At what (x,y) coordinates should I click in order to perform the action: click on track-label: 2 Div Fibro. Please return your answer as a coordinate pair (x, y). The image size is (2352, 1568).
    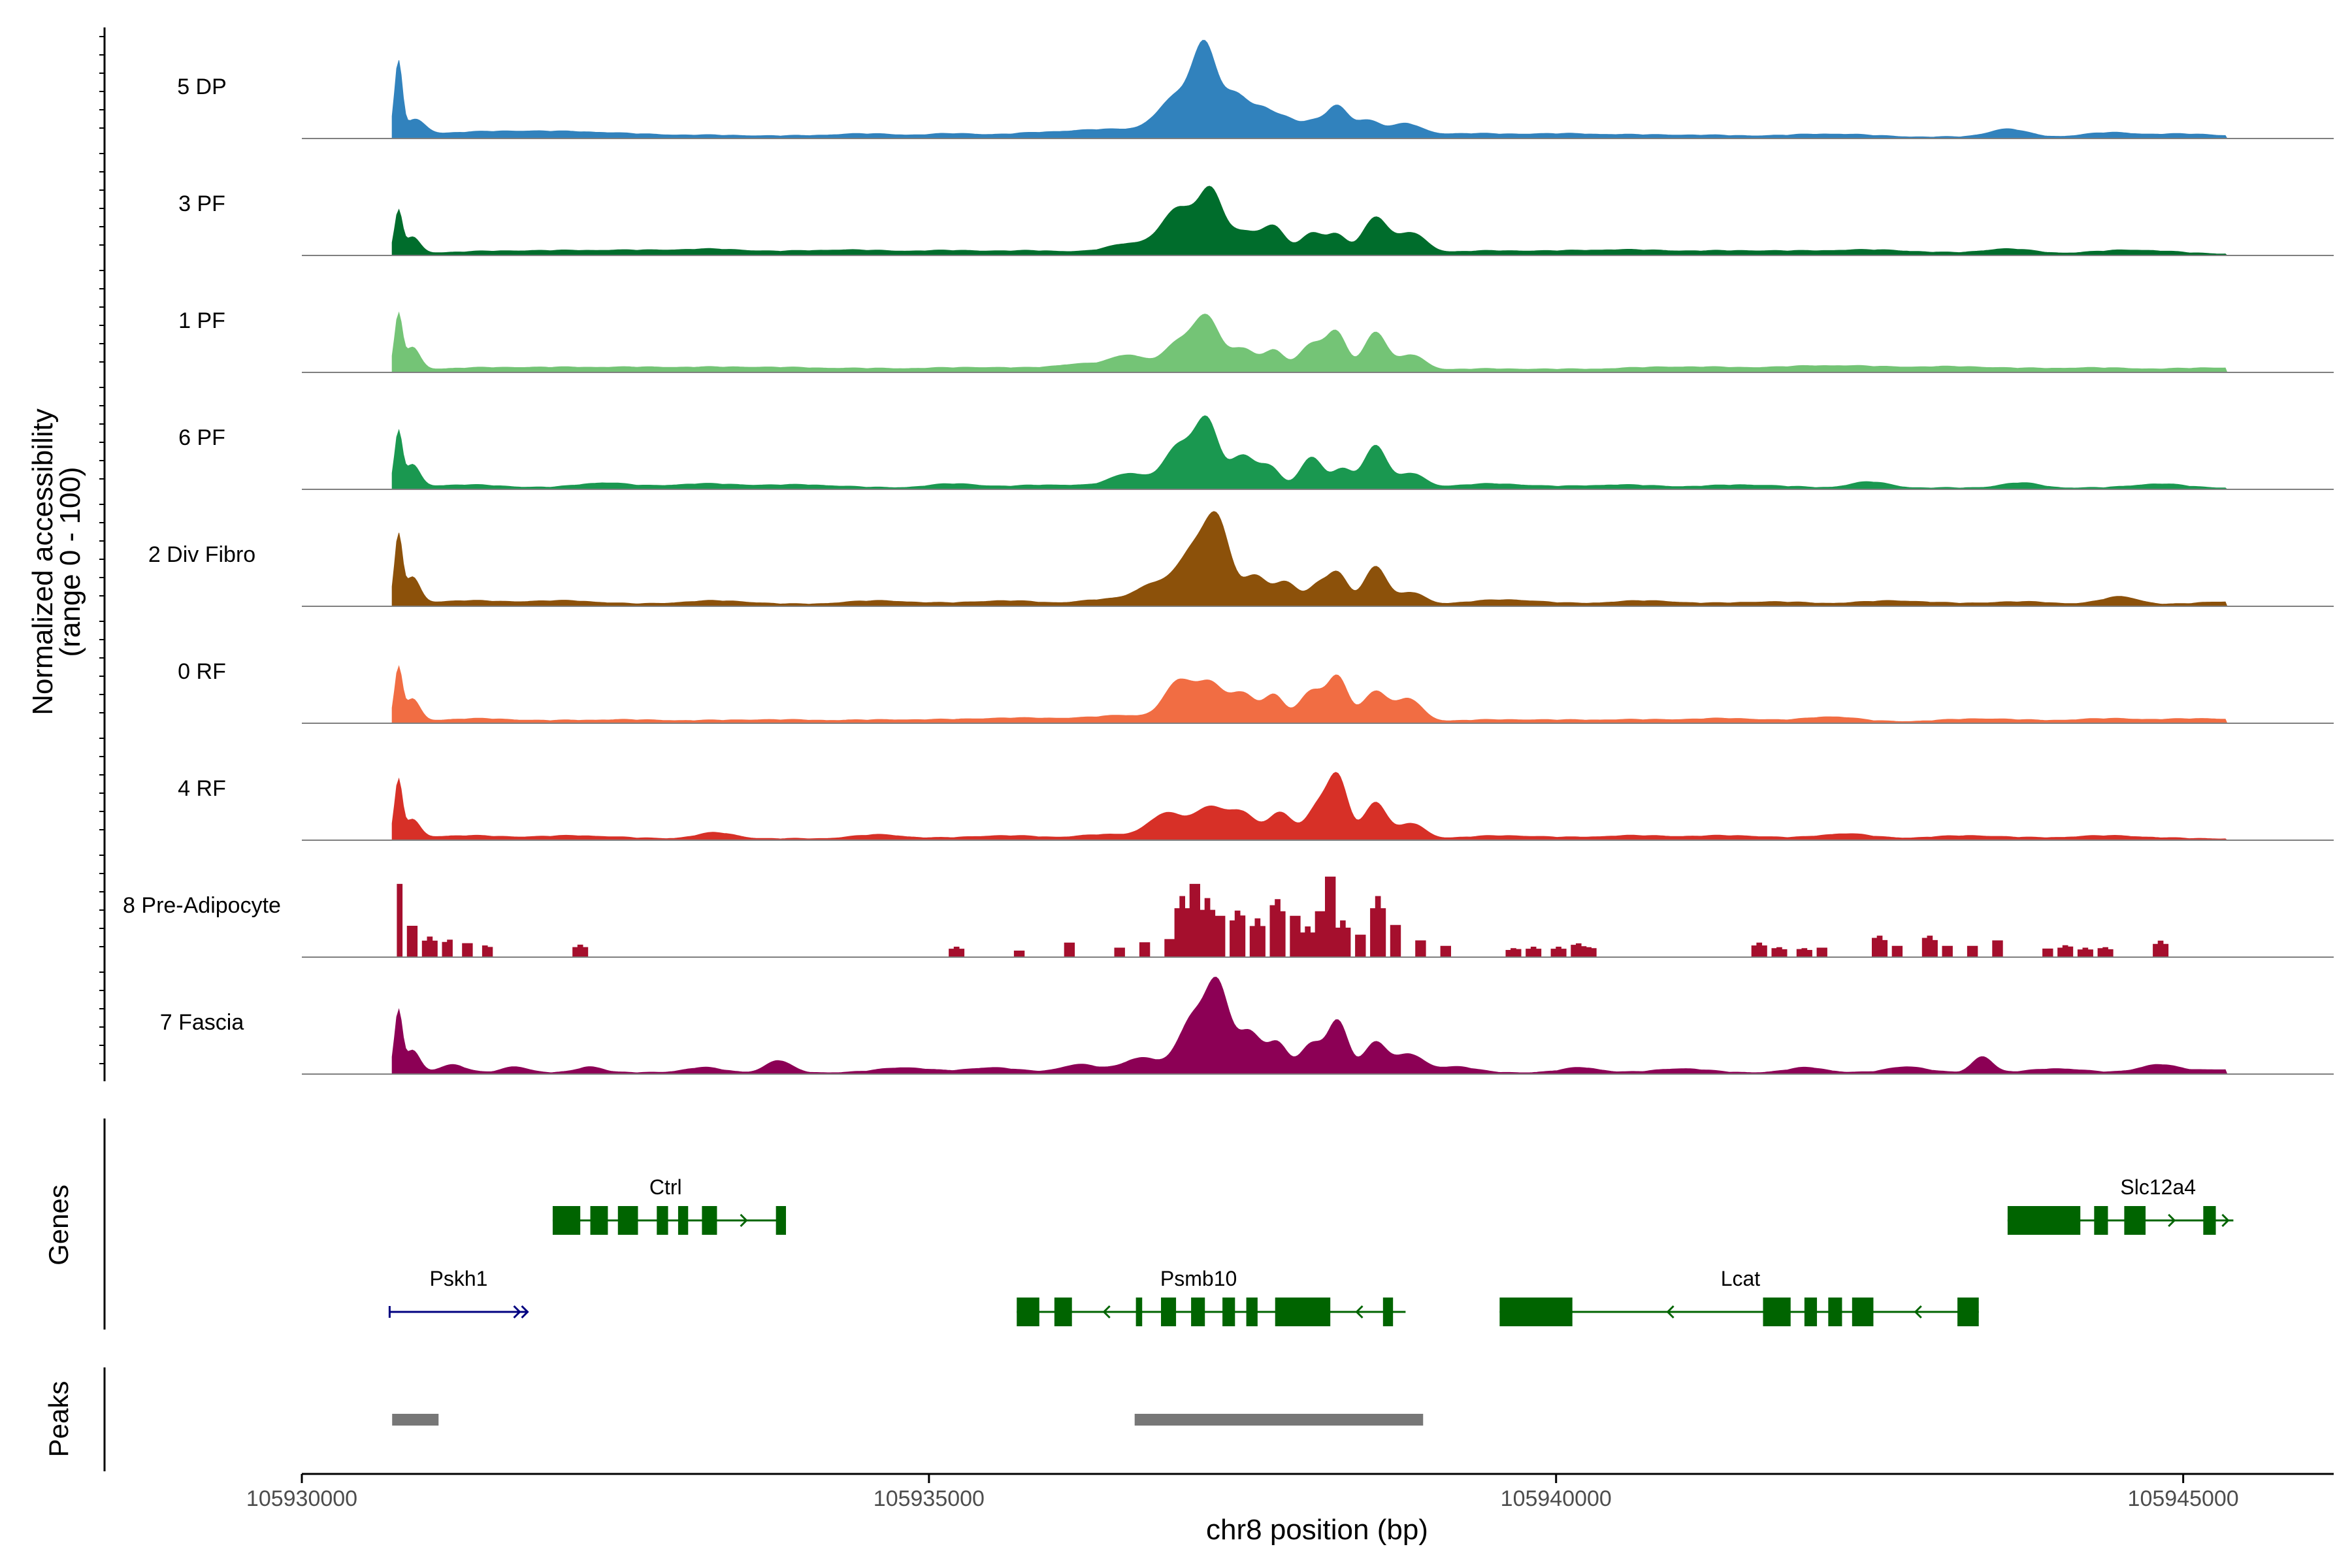
    Looking at the image, I should click on (201, 554).